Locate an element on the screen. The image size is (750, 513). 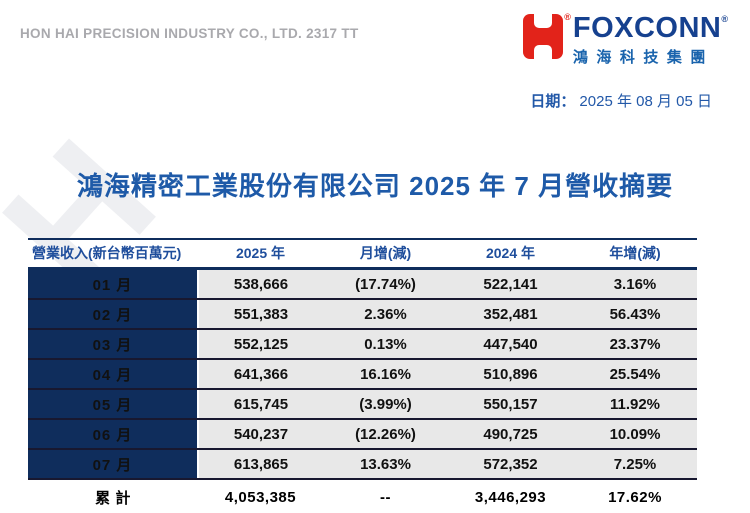
value-cell-yoy: 3.16% is located at coordinates (635, 284).